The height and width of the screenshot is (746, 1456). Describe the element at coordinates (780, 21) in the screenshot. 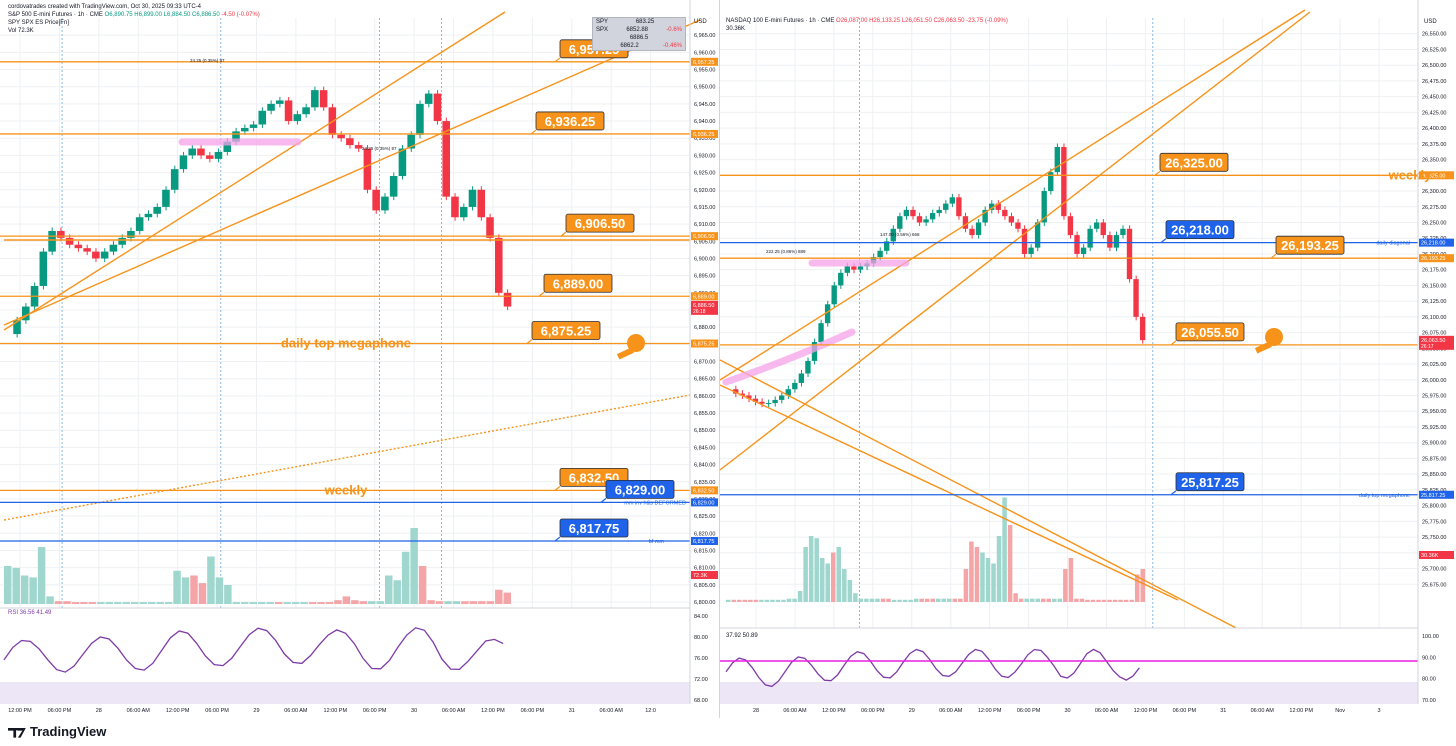

I see `symbol-title: NASDAQ 100 E-mini Futures · 1h · CME` at that location.